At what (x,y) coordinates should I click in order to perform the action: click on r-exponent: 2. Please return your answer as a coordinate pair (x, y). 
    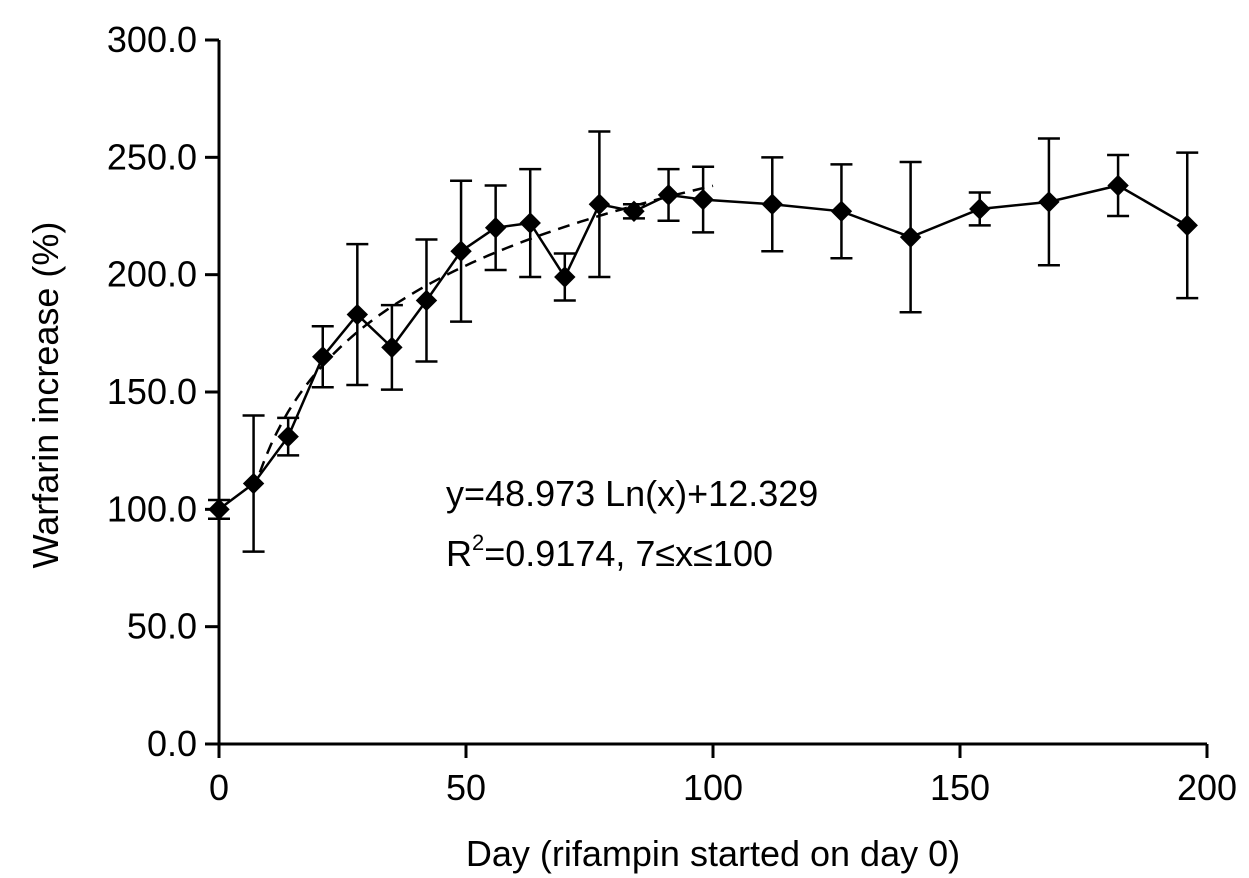
    Looking at the image, I should click on (478, 542).